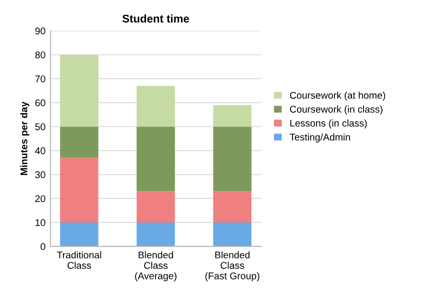  What do you see at coordinates (25, 138) in the screenshot?
I see `y-axis-title: Minutes per day` at bounding box center [25, 138].